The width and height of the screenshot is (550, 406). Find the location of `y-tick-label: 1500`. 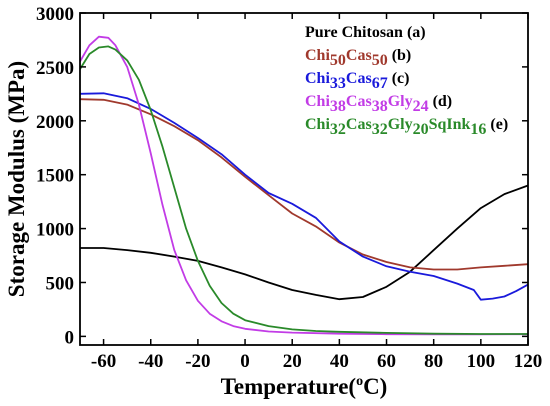

y-tick-label: 1500 is located at coordinates (55, 176).